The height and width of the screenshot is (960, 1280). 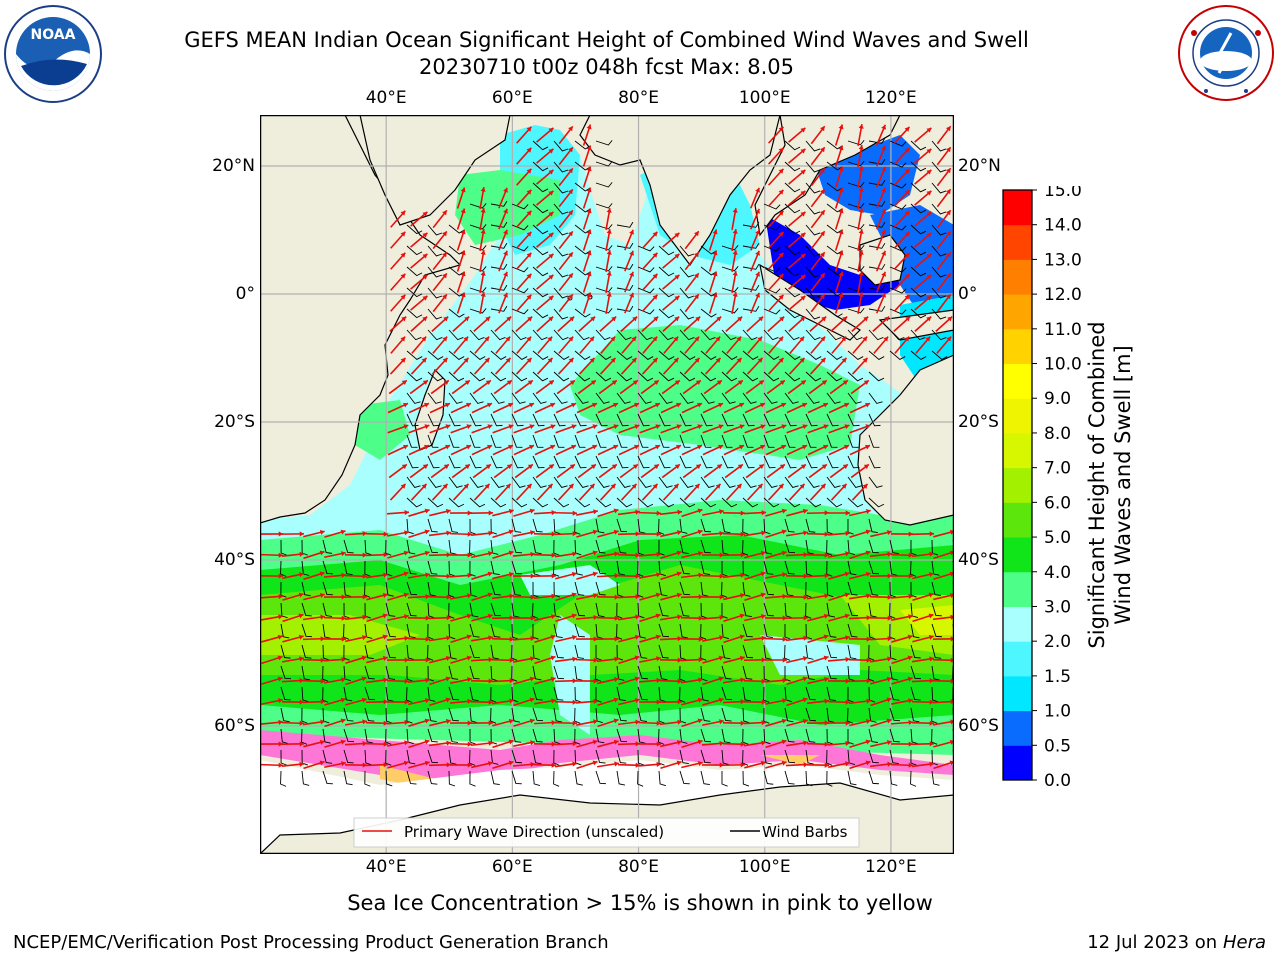 I want to click on footer-date: 12 Jul 2023 on Hera, so click(x=1176, y=942).